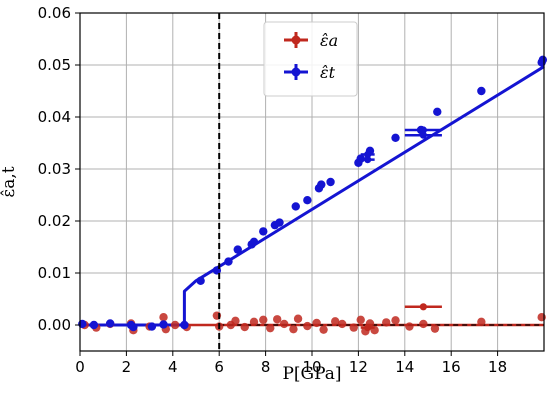 This screenshot has height=411, width=550. What do you see at coordinates (497, 367) in the screenshot?
I see `x-tick-label: 18` at bounding box center [497, 367].